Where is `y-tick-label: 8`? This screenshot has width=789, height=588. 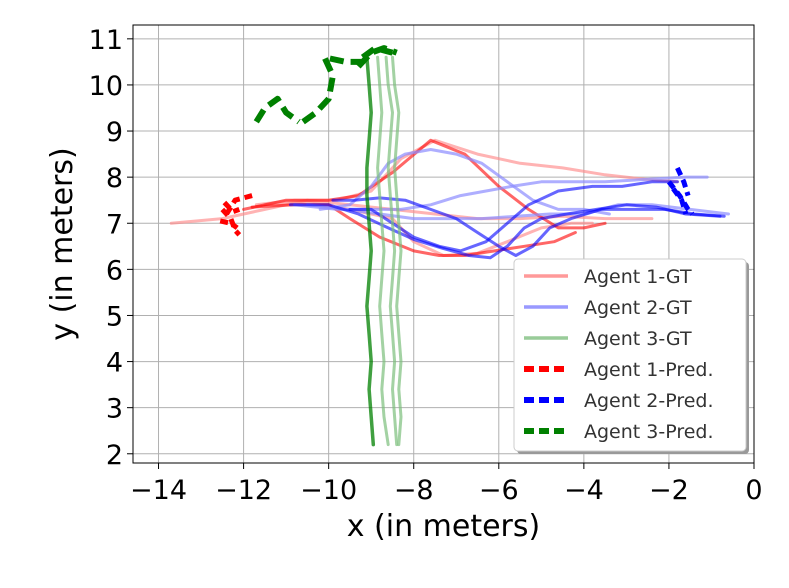
y-tick-label: 8 is located at coordinates (114, 178).